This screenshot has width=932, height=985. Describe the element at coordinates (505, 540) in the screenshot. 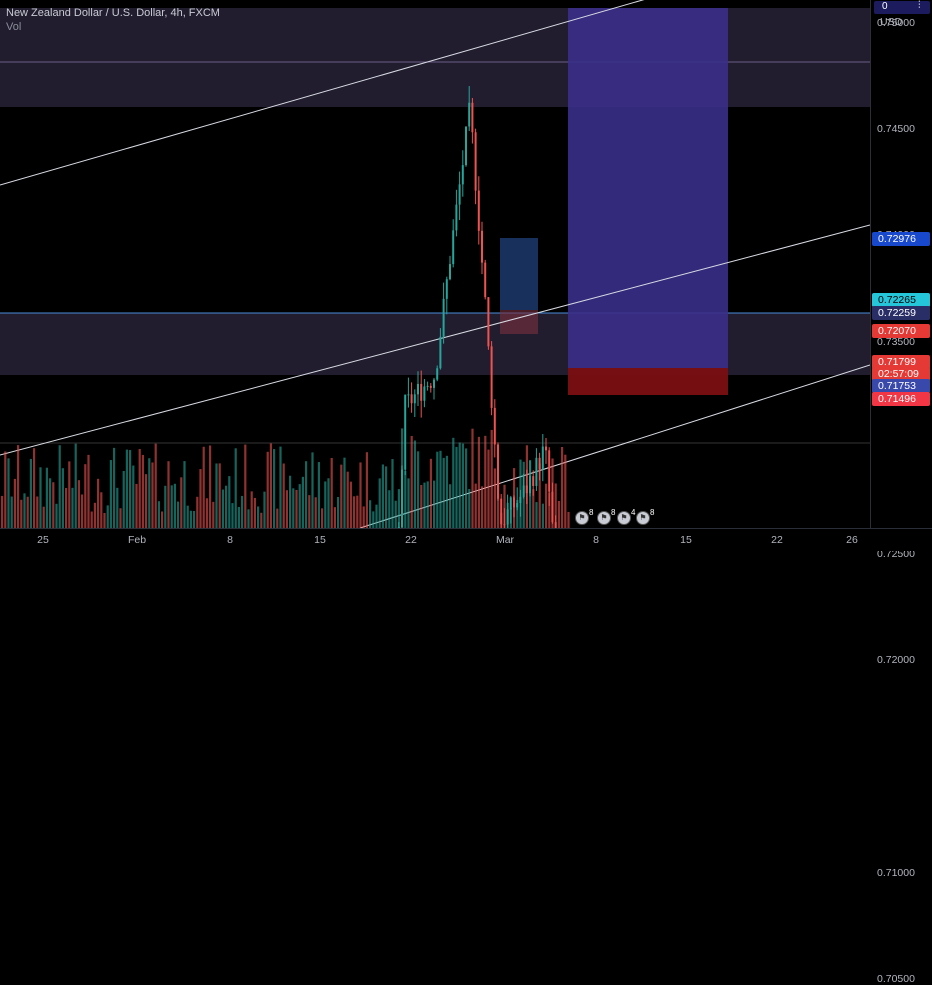

I see `time-tick-label: Mar` at that location.